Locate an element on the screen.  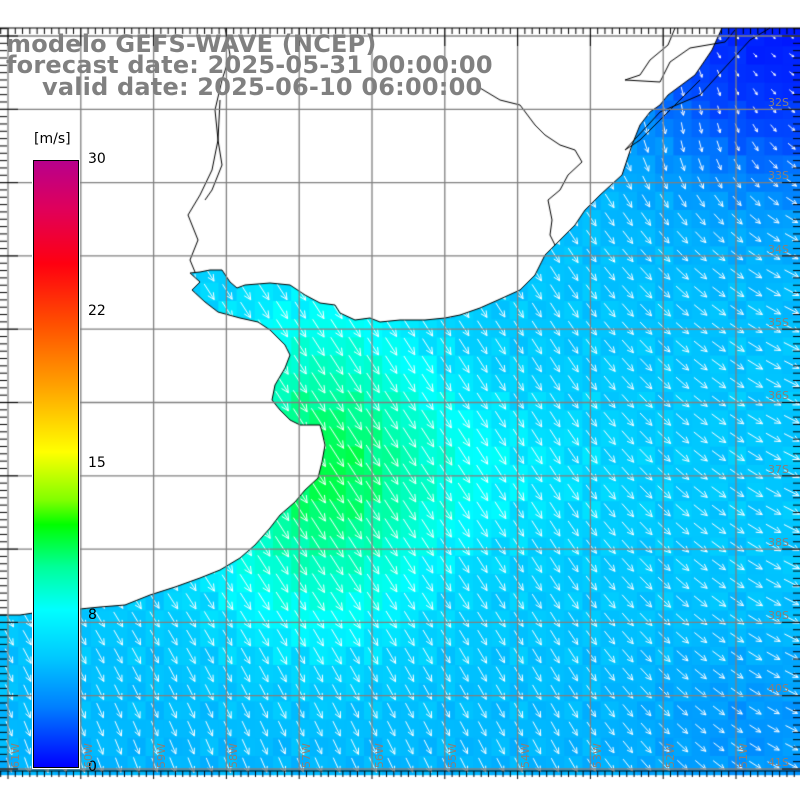
colorbar-unit: [m/s] is located at coordinates (52, 139).